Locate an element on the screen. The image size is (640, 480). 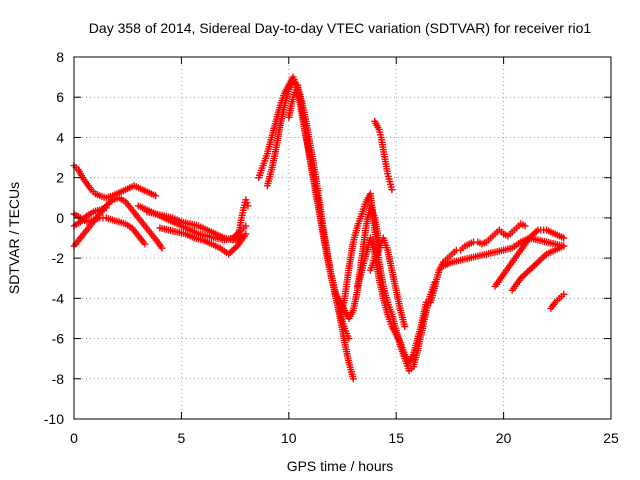
y-tick-label: 4 is located at coordinates (60, 137).